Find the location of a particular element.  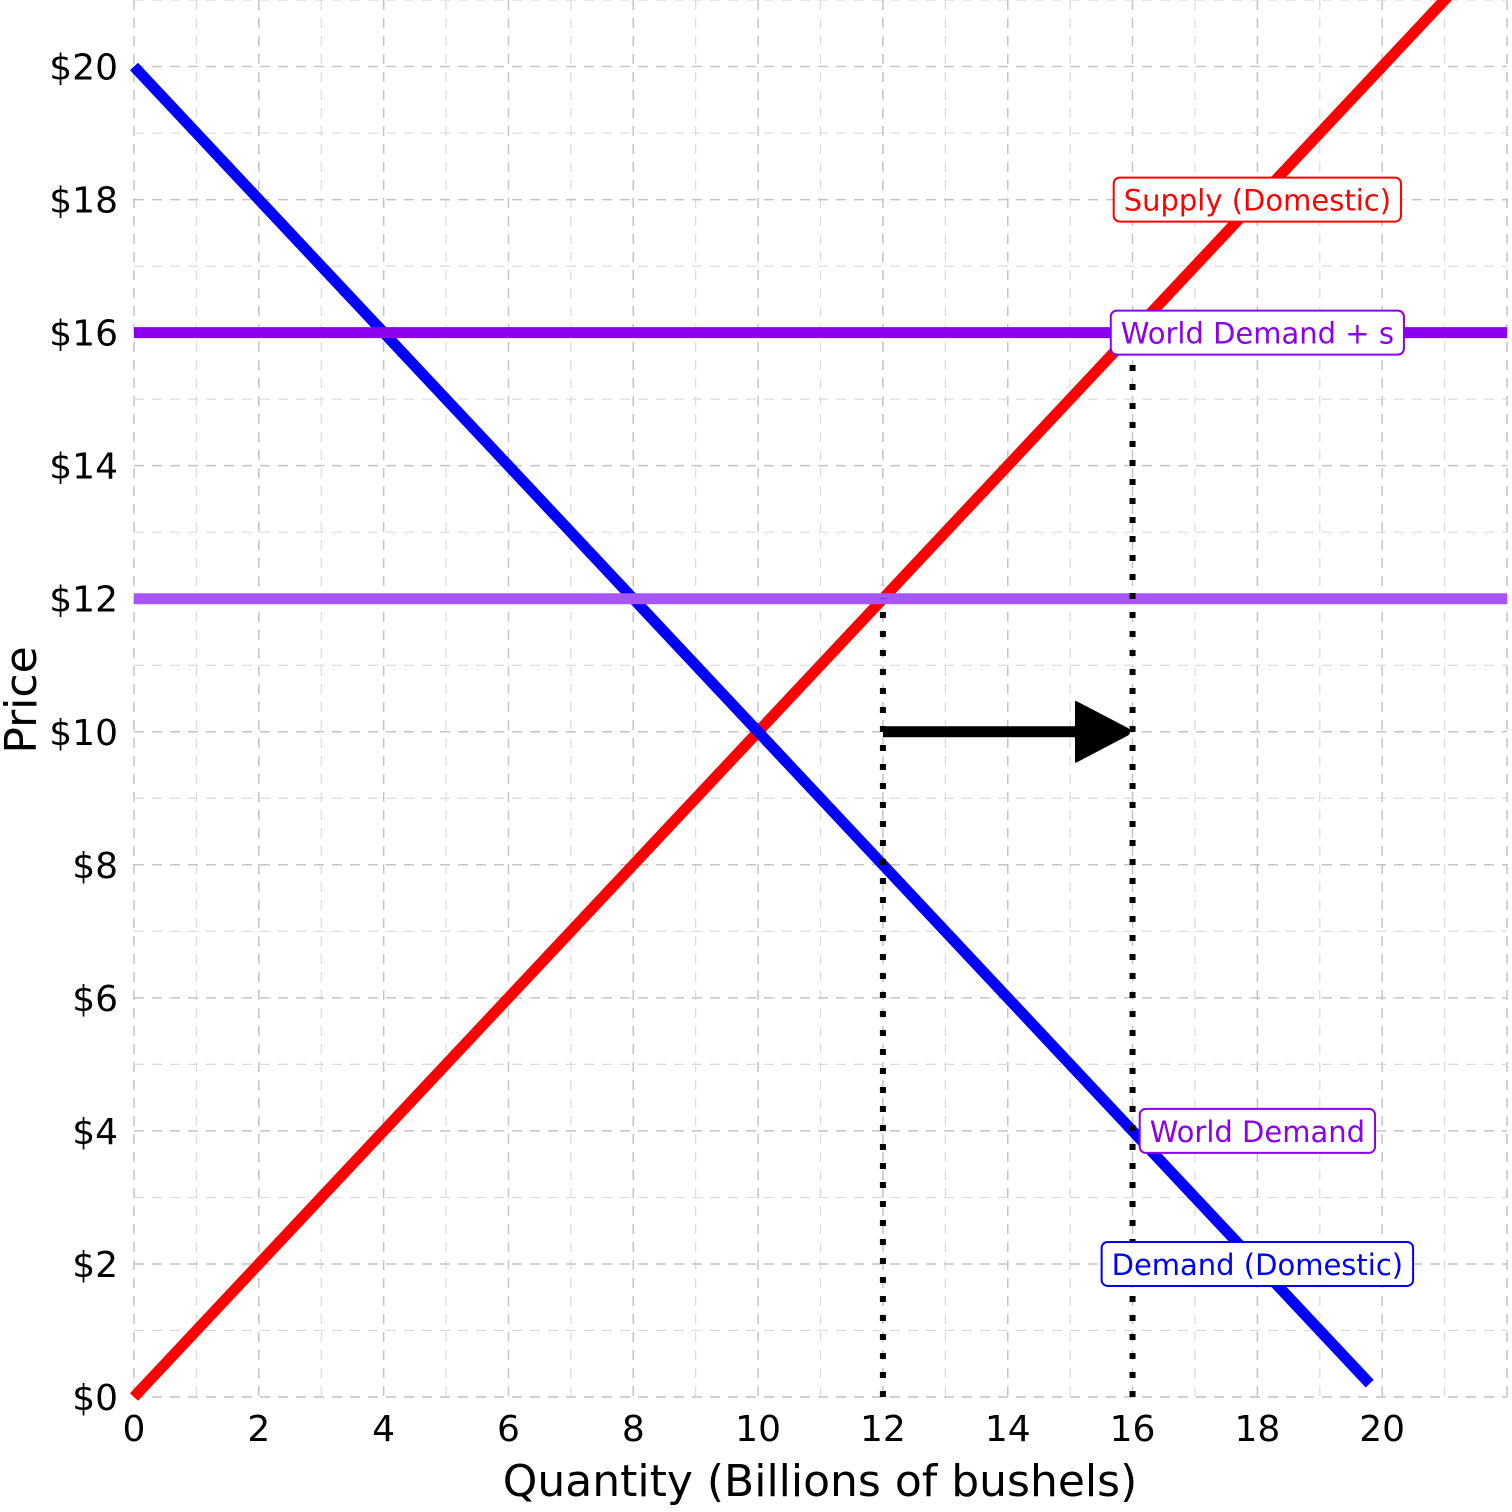

x-tick-label: 14 is located at coordinates (1008, 1429).